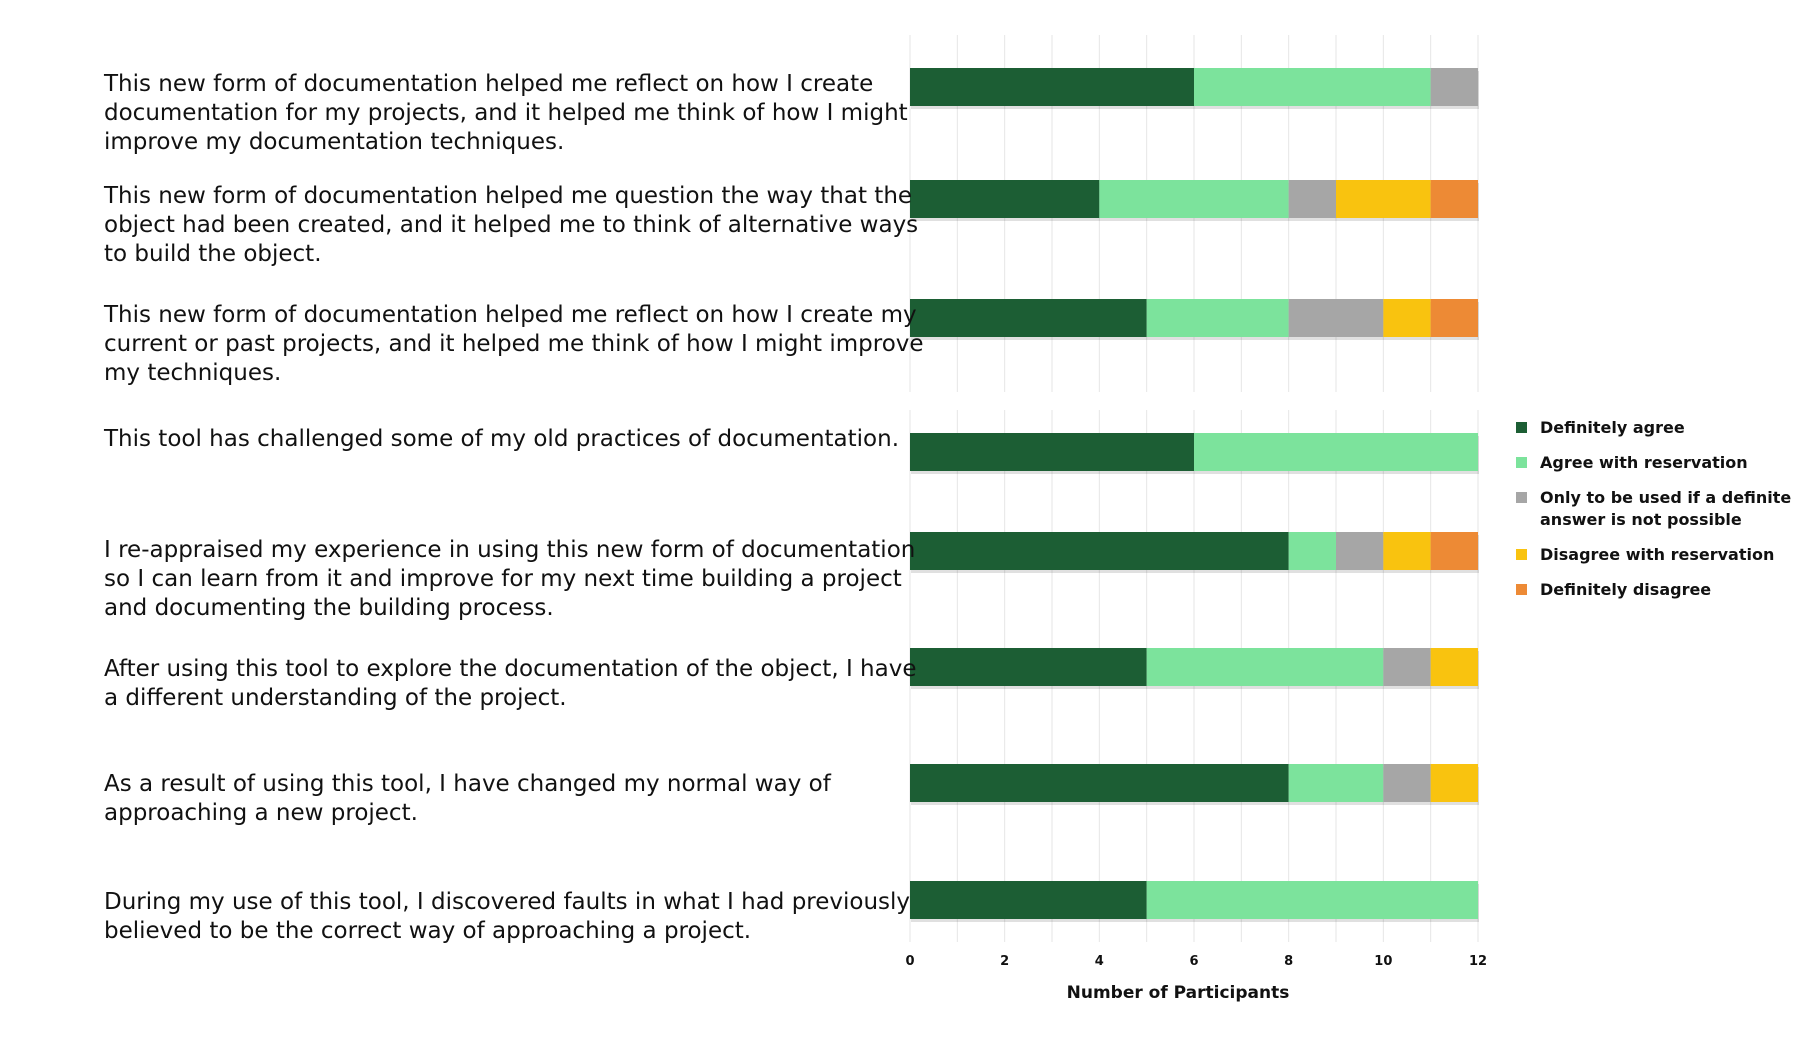 Image resolution: width=1818 pixels, height=1041 pixels. I want to click on category-label: to build the object., so click(213, 254).